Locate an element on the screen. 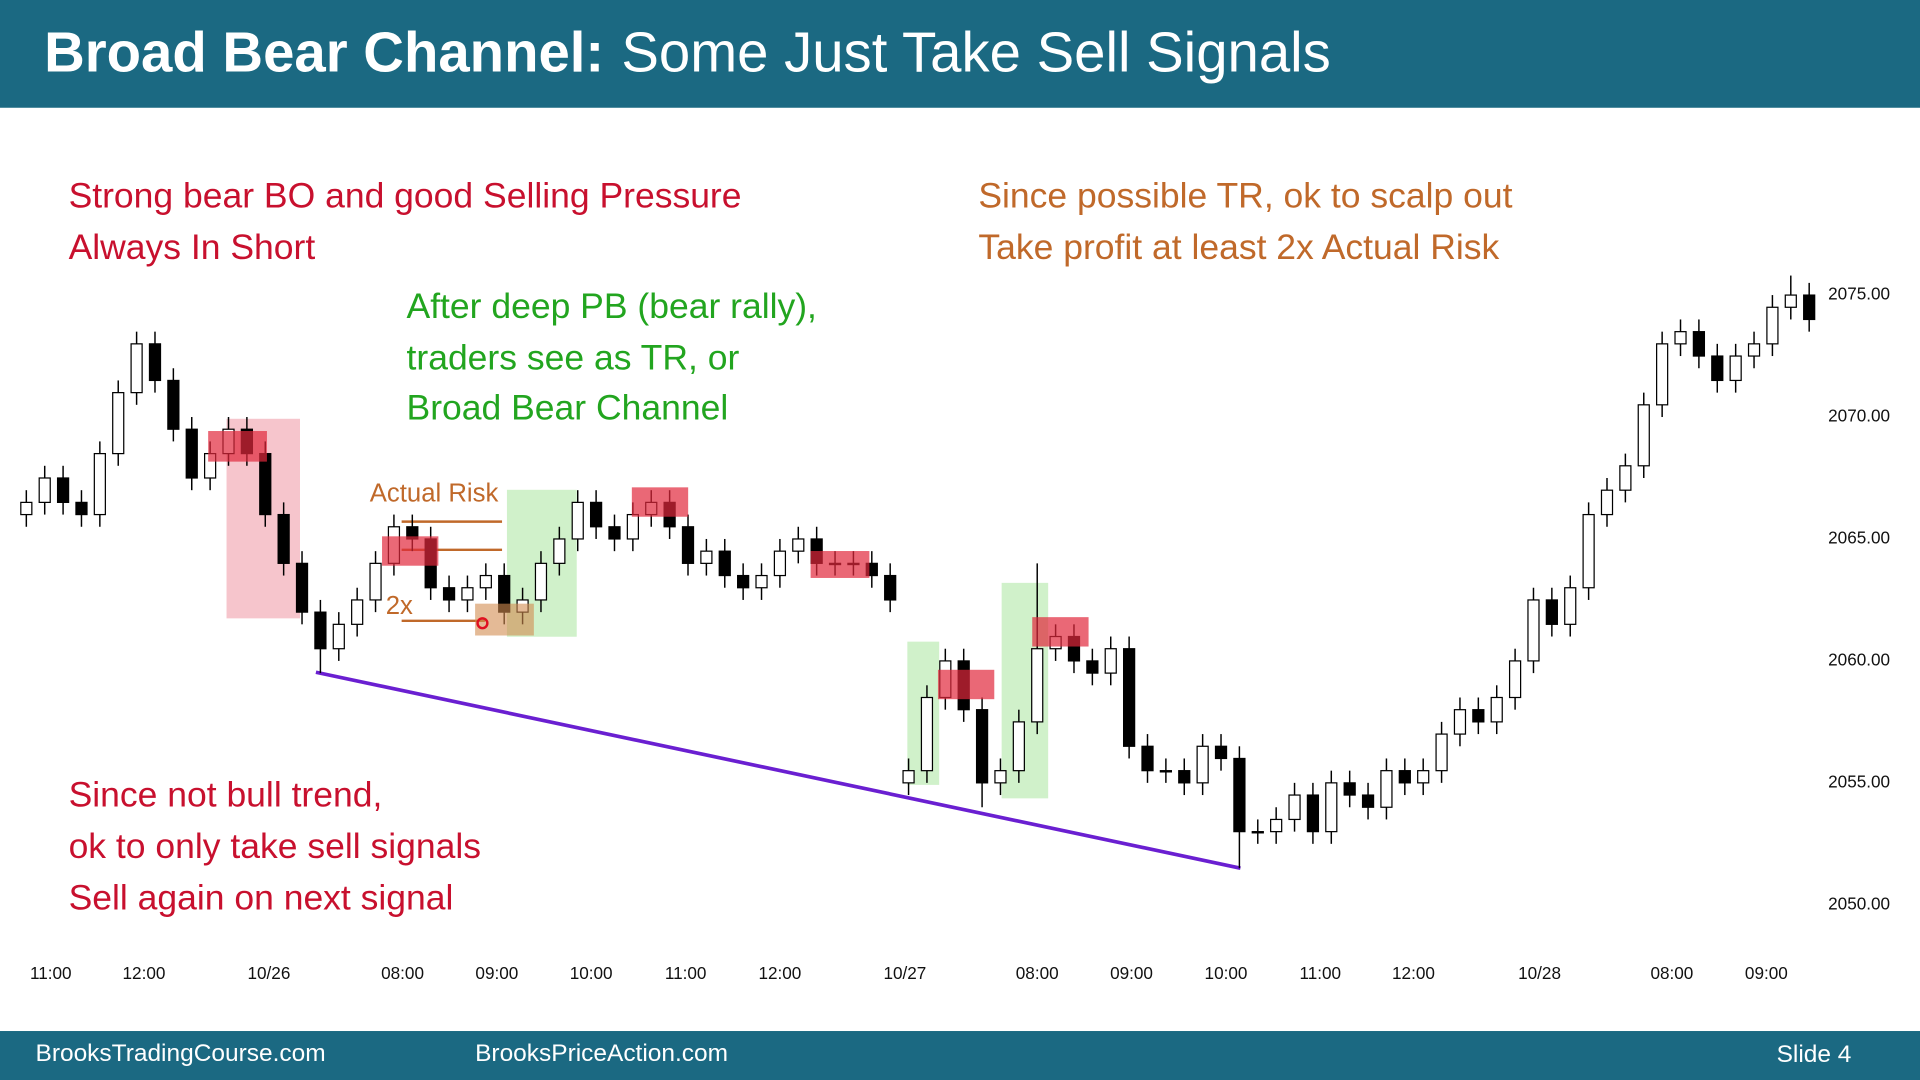  two-x-label: 2x is located at coordinates (399, 606).